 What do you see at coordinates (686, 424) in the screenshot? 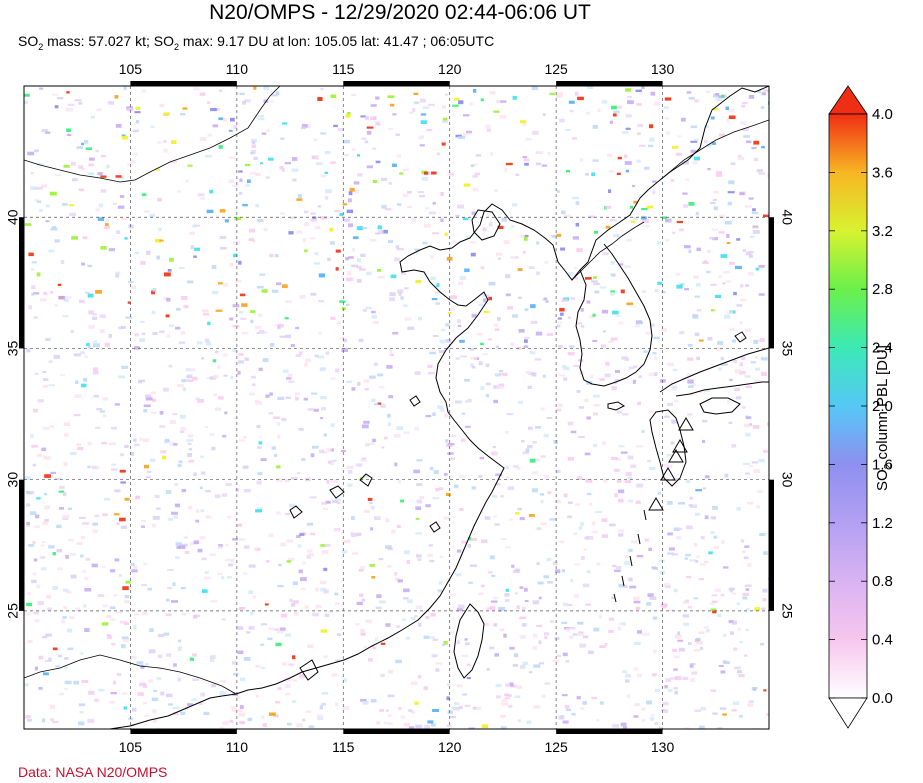
I see `volcano-triangle-icon` at bounding box center [686, 424].